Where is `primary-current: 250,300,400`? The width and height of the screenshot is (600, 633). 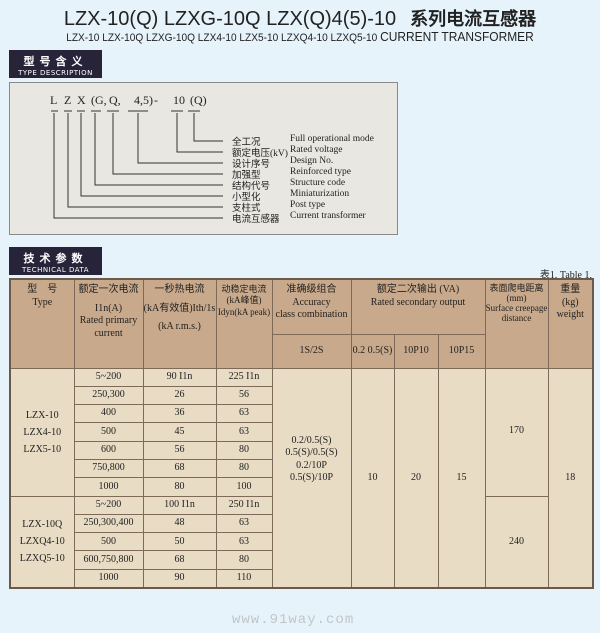 primary-current: 250,300,400 is located at coordinates (108, 523).